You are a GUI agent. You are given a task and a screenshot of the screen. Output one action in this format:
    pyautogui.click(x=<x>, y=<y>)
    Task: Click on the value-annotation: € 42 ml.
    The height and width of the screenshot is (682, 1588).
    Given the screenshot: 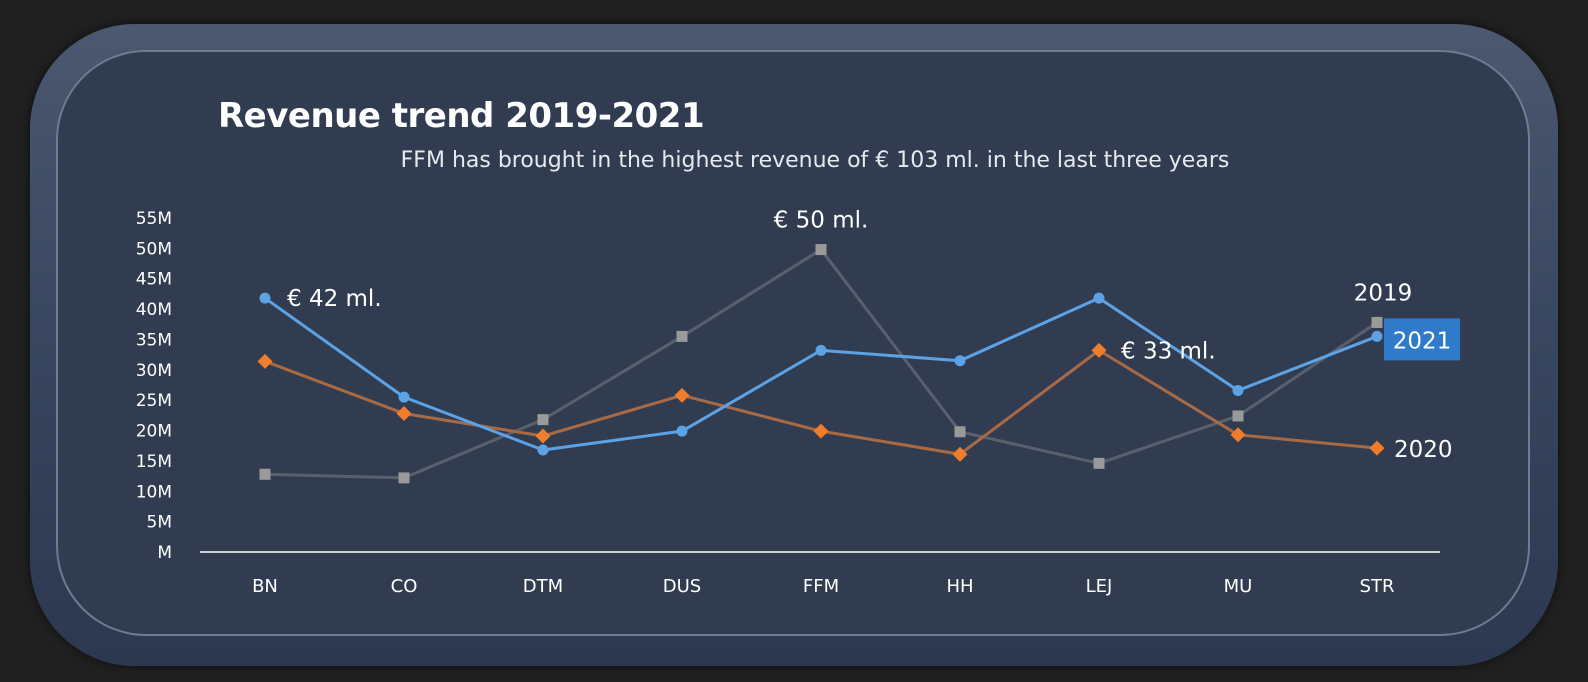 What is the action you would take?
    pyautogui.click(x=334, y=299)
    